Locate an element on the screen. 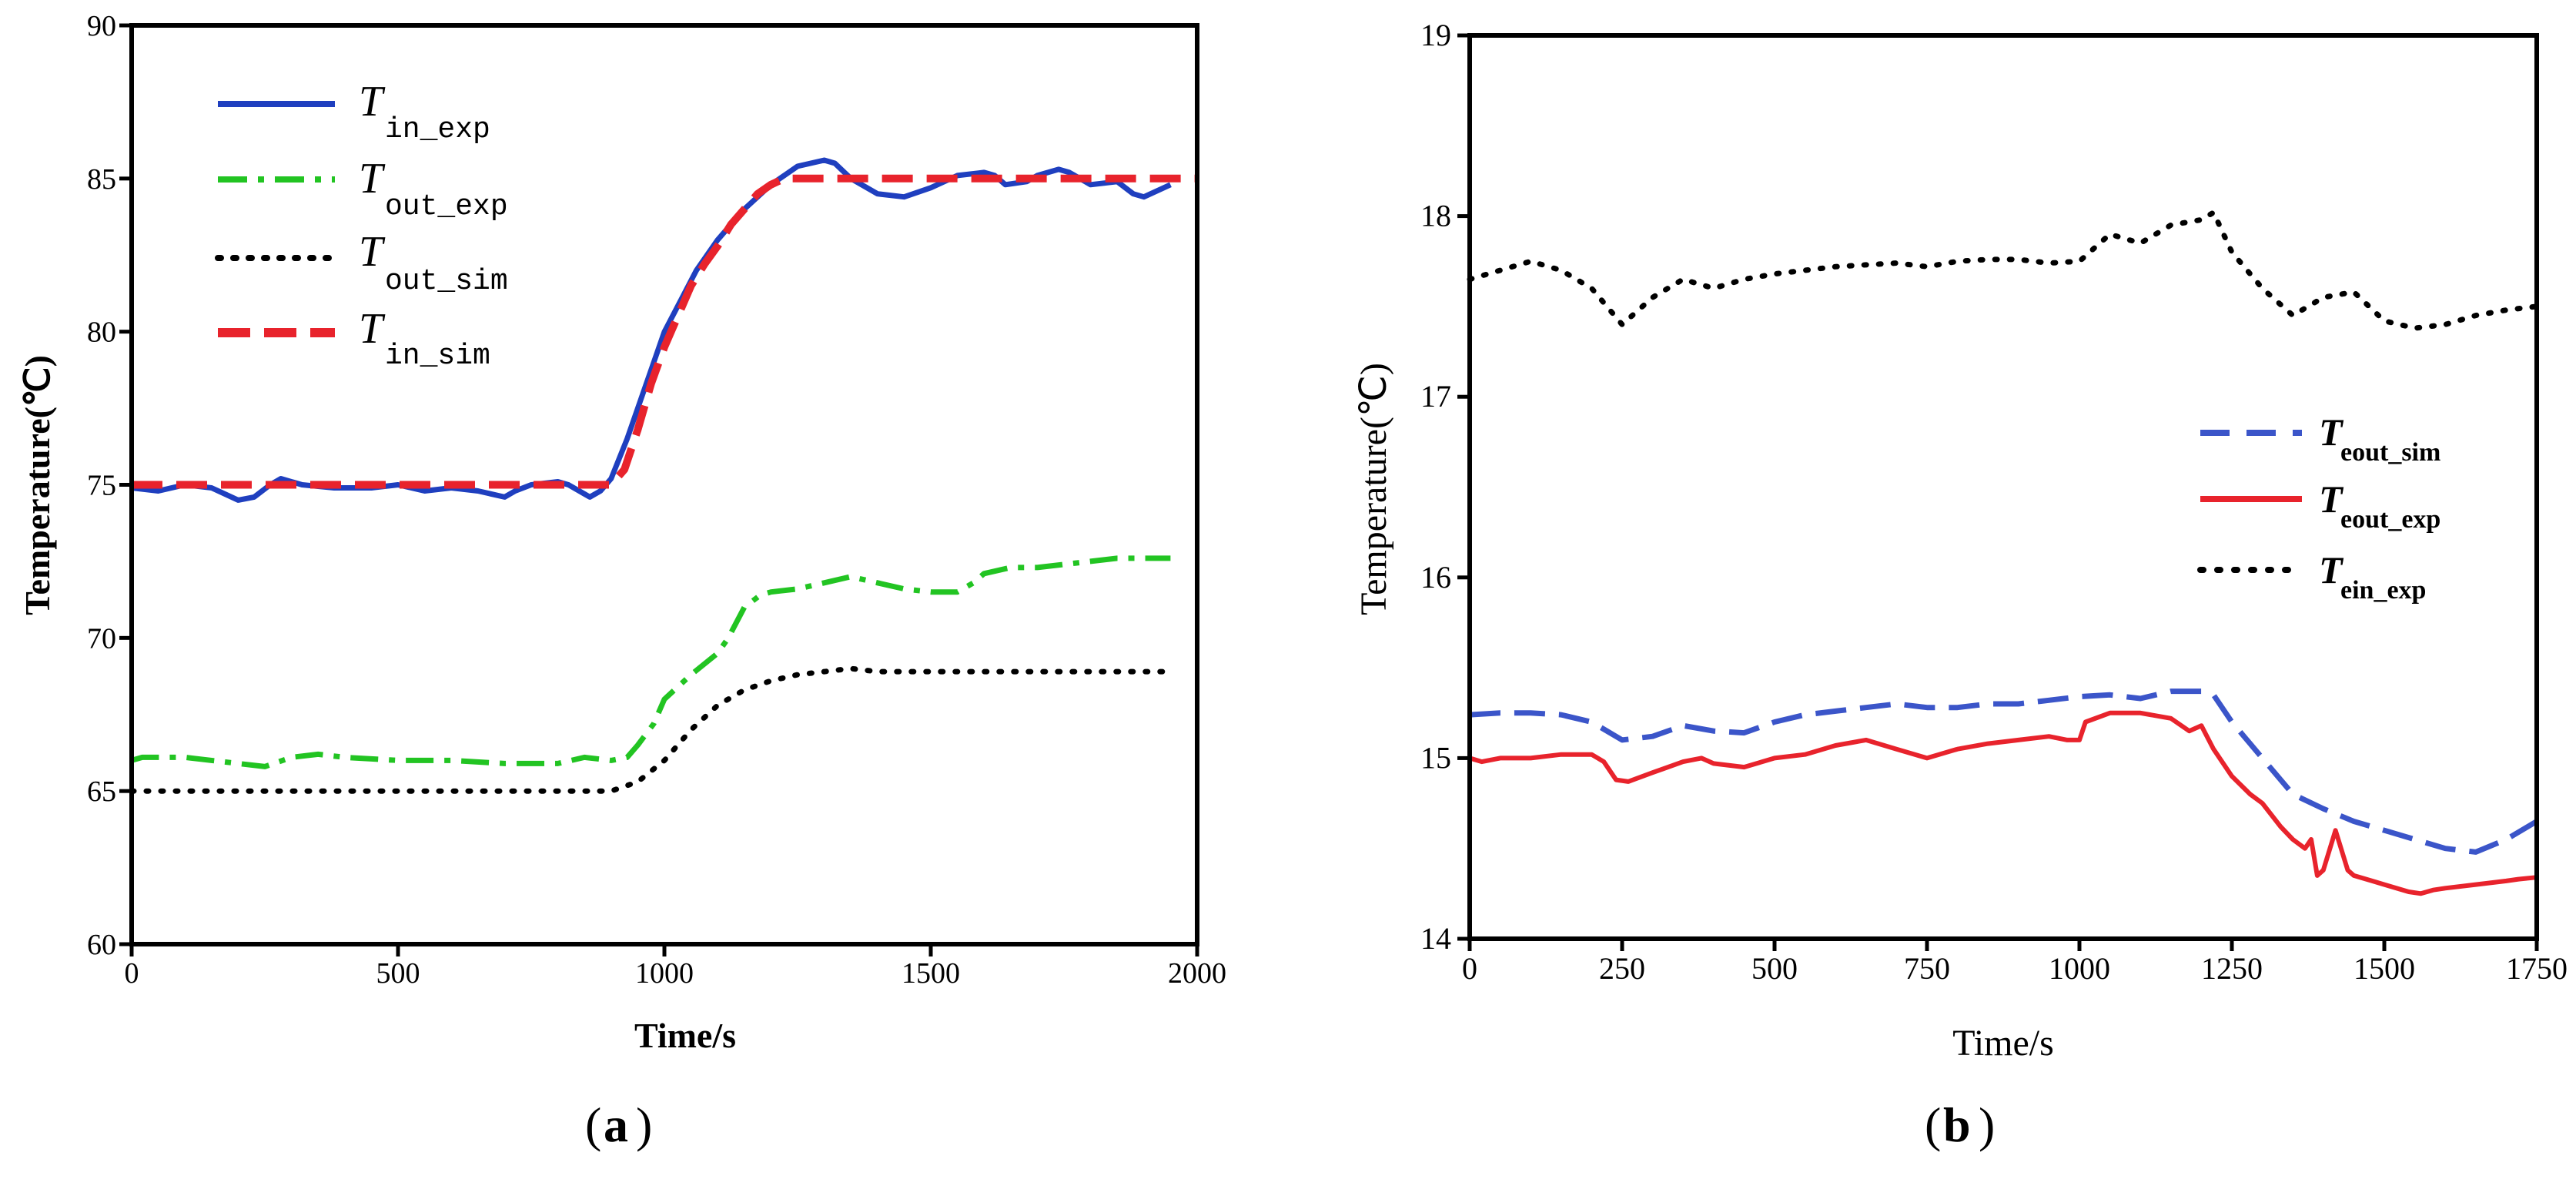 Image resolution: width=2576 pixels, height=1196 pixels. panel-label-b-close: ) is located at coordinates (1987, 1124).